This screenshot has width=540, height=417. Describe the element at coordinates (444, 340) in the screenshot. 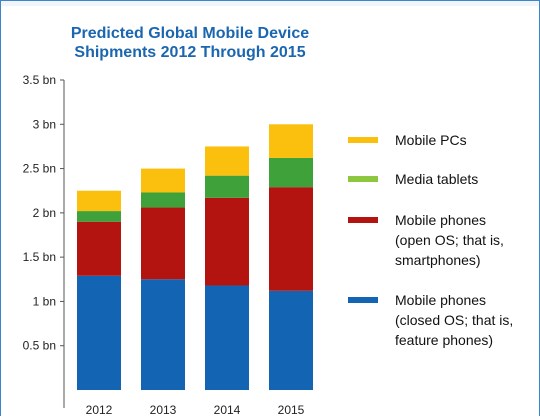

I see `legend-label-3-line-2: feature phones)` at that location.